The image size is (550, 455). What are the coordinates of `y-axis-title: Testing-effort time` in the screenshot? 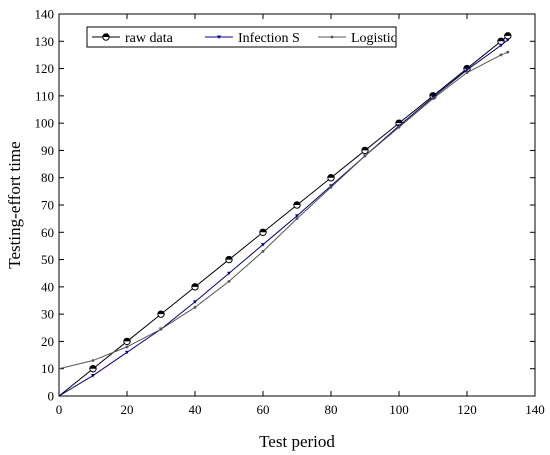 It's located at (14, 204).